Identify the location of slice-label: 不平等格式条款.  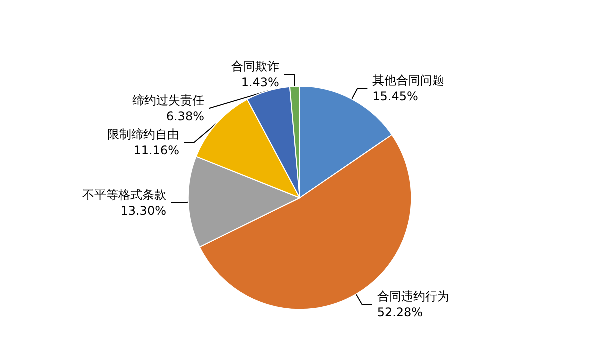
(124, 195).